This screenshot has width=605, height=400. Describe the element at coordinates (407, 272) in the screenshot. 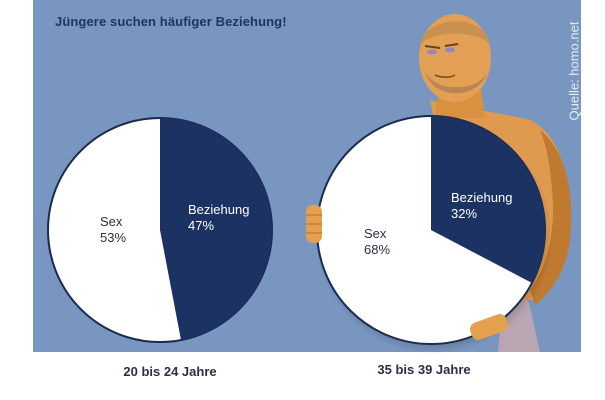

I see `hands-illustration` at that location.